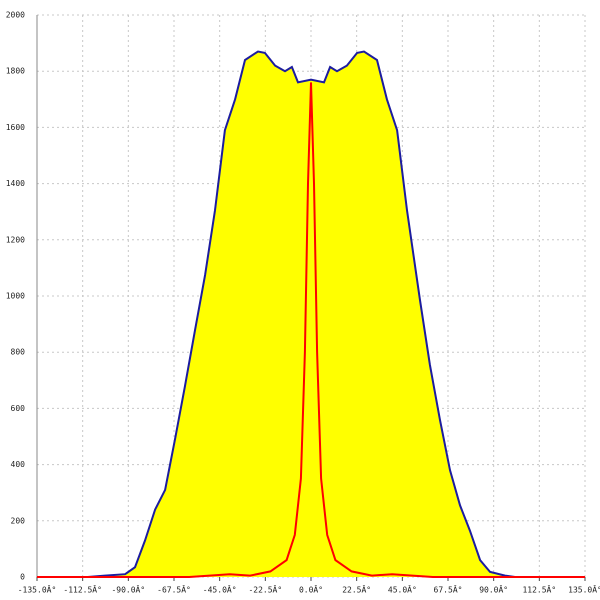 This screenshot has height=600, width=600. I want to click on y-tick-label: 1200, so click(15, 239).